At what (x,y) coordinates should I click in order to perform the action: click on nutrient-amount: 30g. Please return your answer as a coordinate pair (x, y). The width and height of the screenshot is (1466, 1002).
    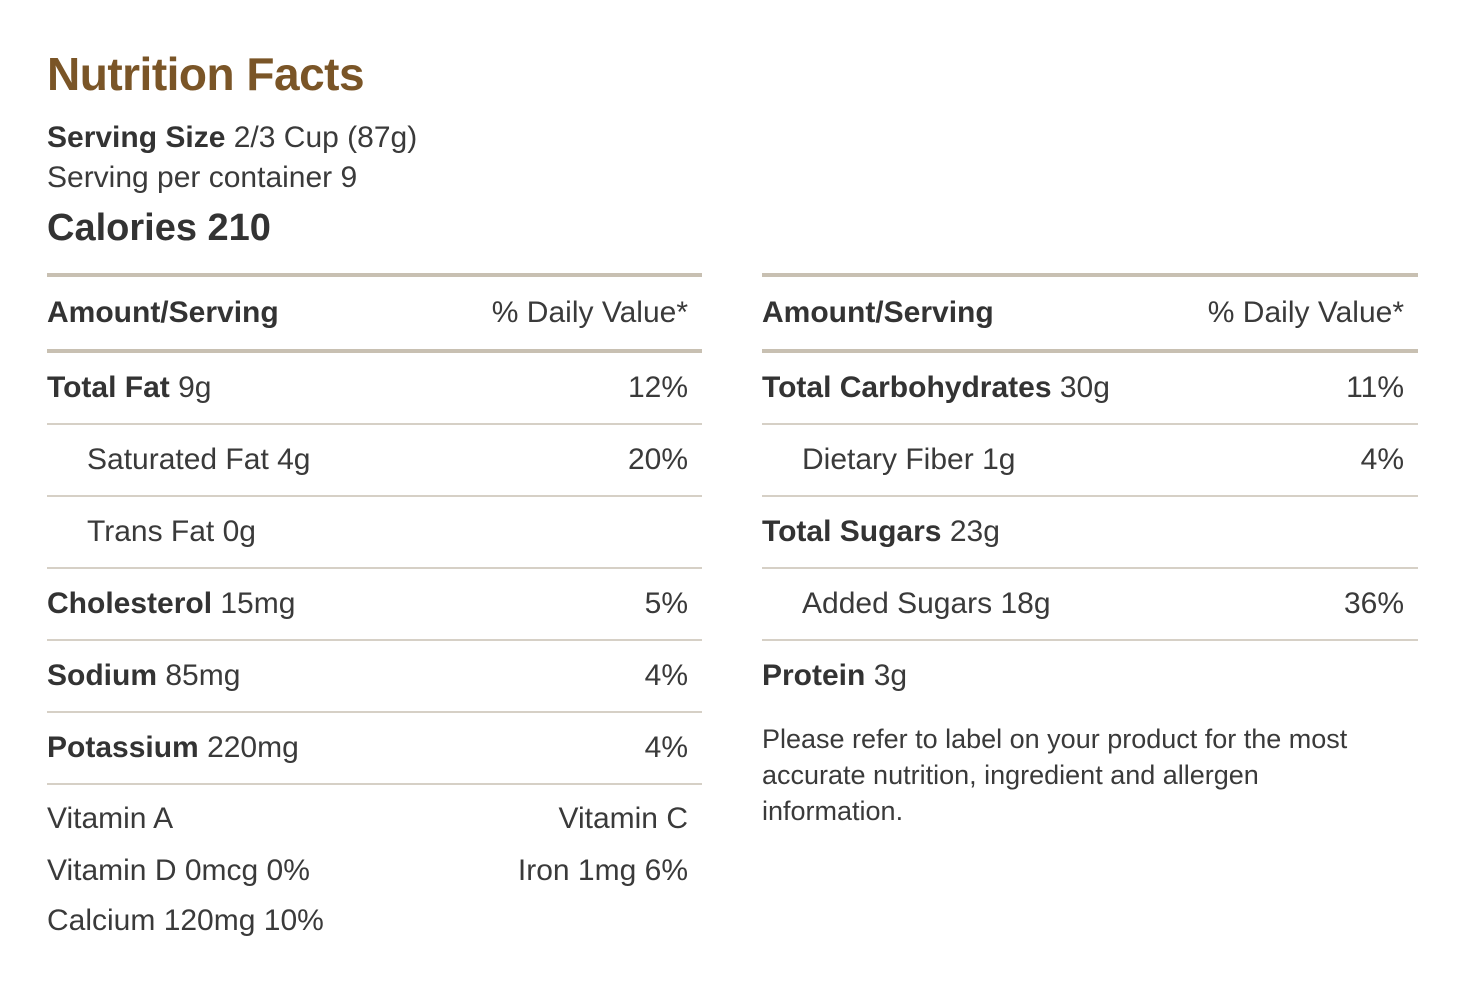
    Looking at the image, I should click on (1084, 387).